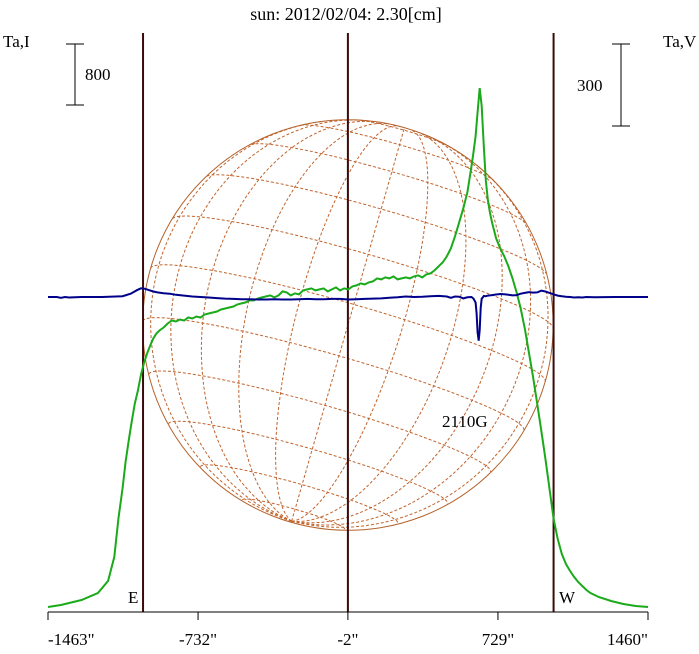 The image size is (699, 654). What do you see at coordinates (348, 314) in the screenshot?
I see `polarization-series-line` at bounding box center [348, 314].